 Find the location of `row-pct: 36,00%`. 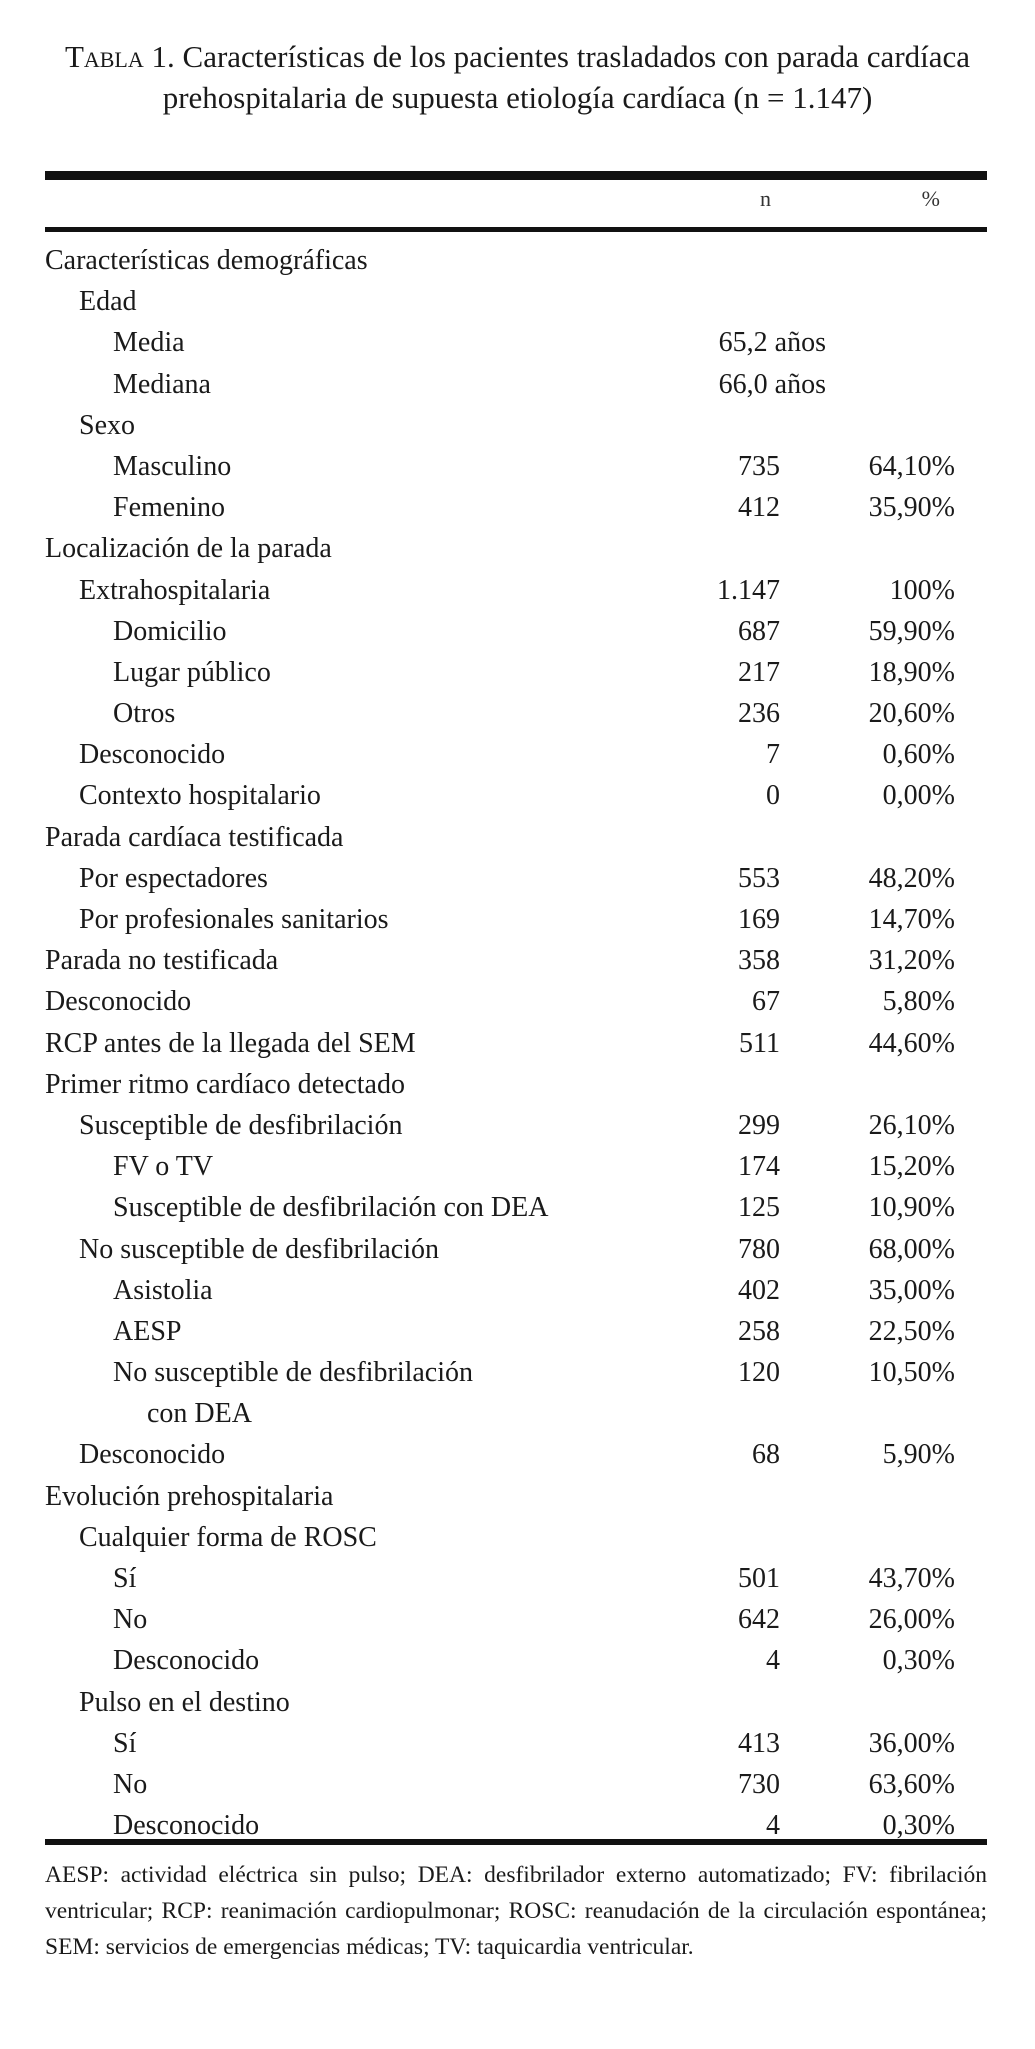

row-pct: 36,00% is located at coordinates (911, 1743).